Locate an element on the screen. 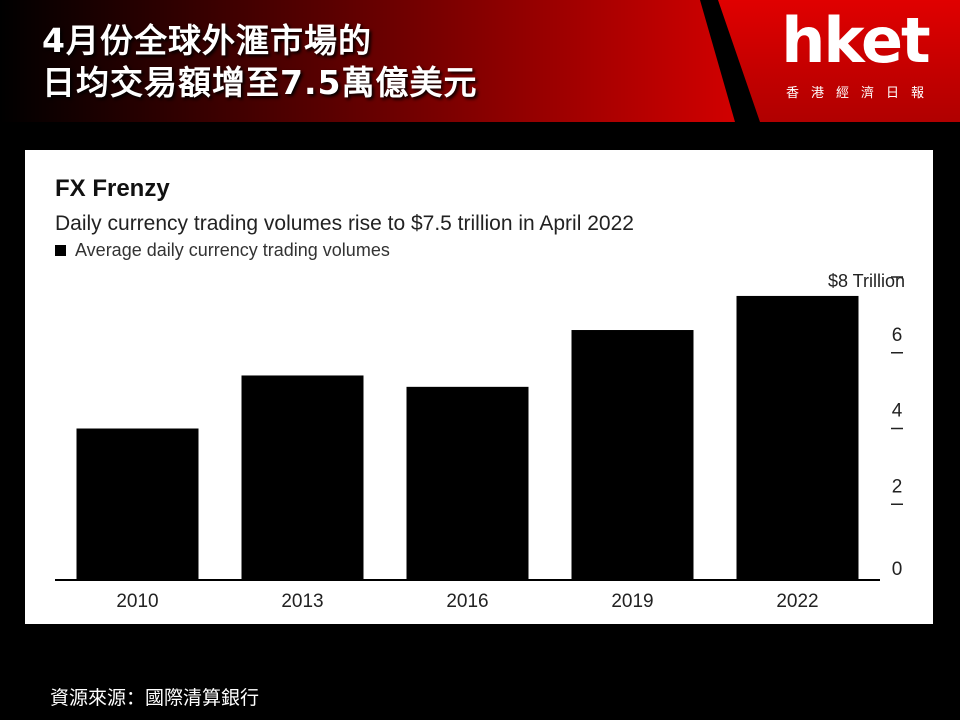 Image resolution: width=960 pixels, height=720 pixels. x-tick-label-2022: 2022 is located at coordinates (797, 601).